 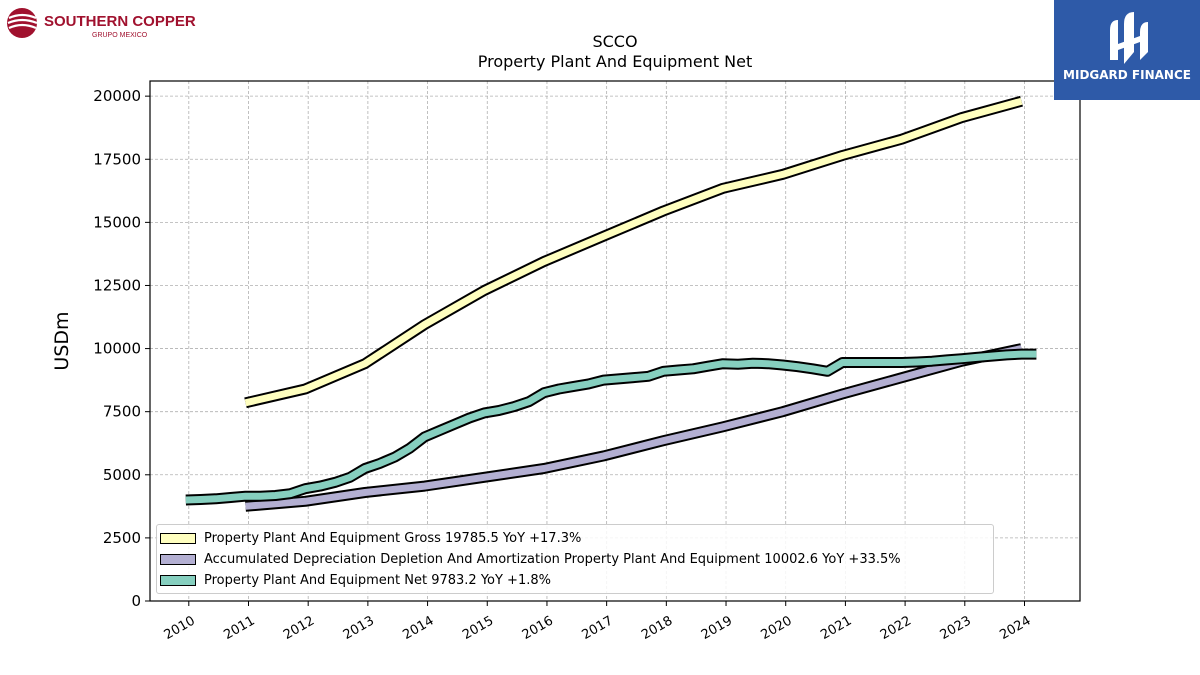 I want to click on y-axis-ticks: 0 2500 5000 7500 10000 12500 15000 17500 20000, so click(x=121, y=348).